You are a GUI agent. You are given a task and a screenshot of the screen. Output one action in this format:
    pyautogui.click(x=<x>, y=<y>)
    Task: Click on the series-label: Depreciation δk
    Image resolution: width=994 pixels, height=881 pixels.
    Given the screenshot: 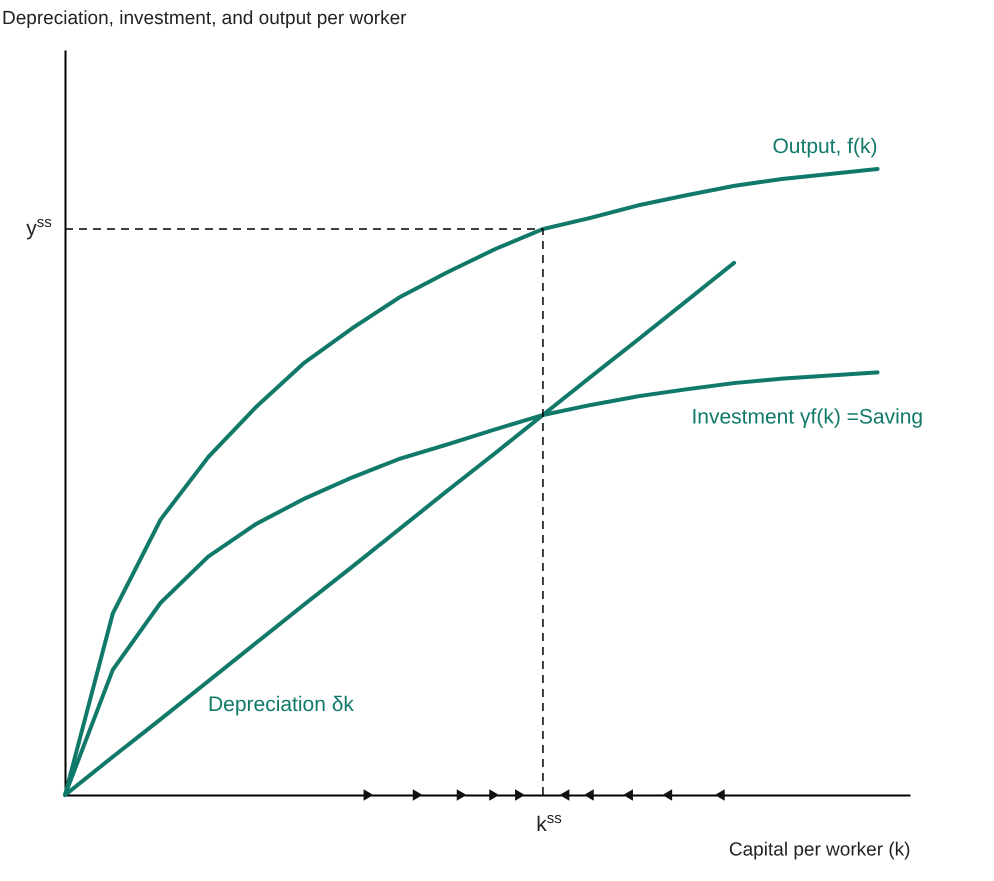 What is the action you would take?
    pyautogui.click(x=281, y=704)
    